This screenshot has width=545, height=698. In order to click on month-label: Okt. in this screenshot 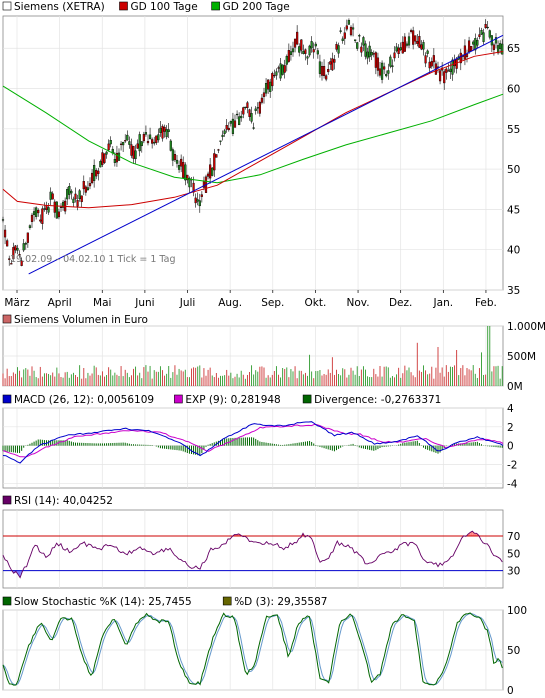, I will do `click(316, 303)`.